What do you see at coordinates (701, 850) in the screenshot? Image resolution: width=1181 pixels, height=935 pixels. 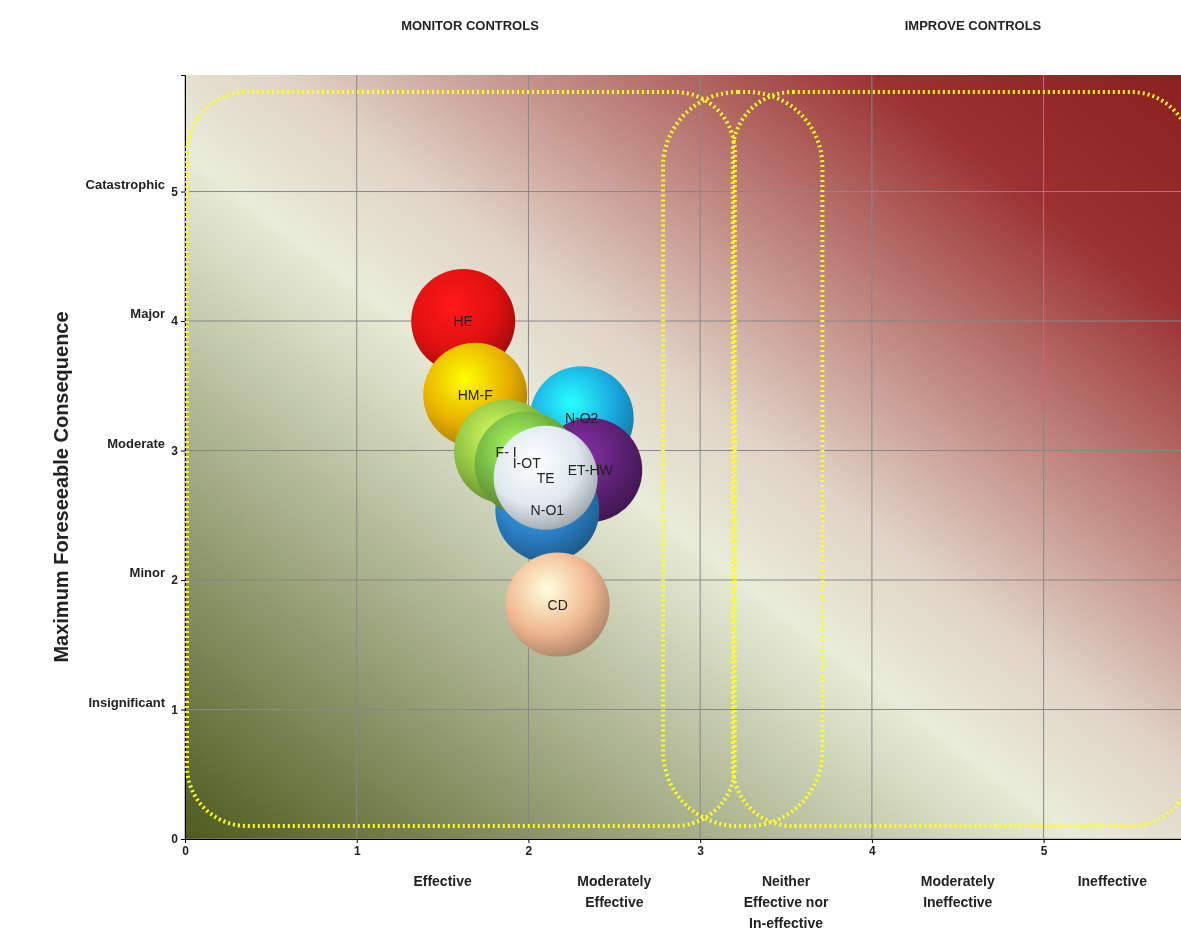 I see `x-tick-label: 3` at bounding box center [701, 850].